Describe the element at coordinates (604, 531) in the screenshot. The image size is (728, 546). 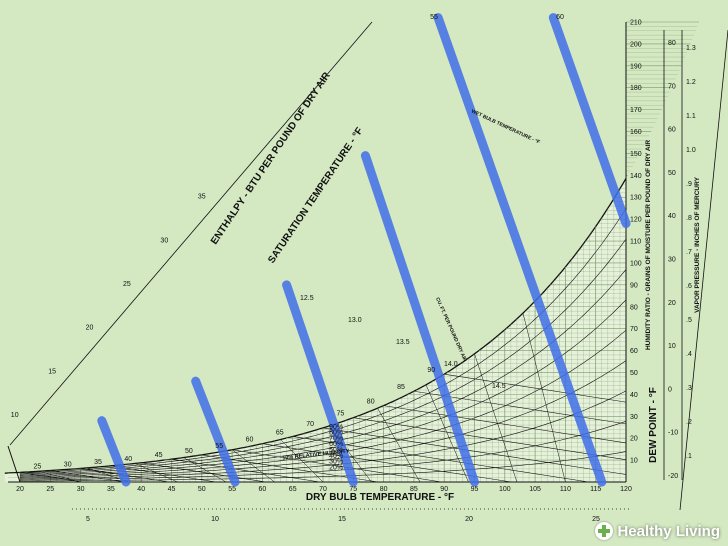
I see `plus-circle-icon` at that location.